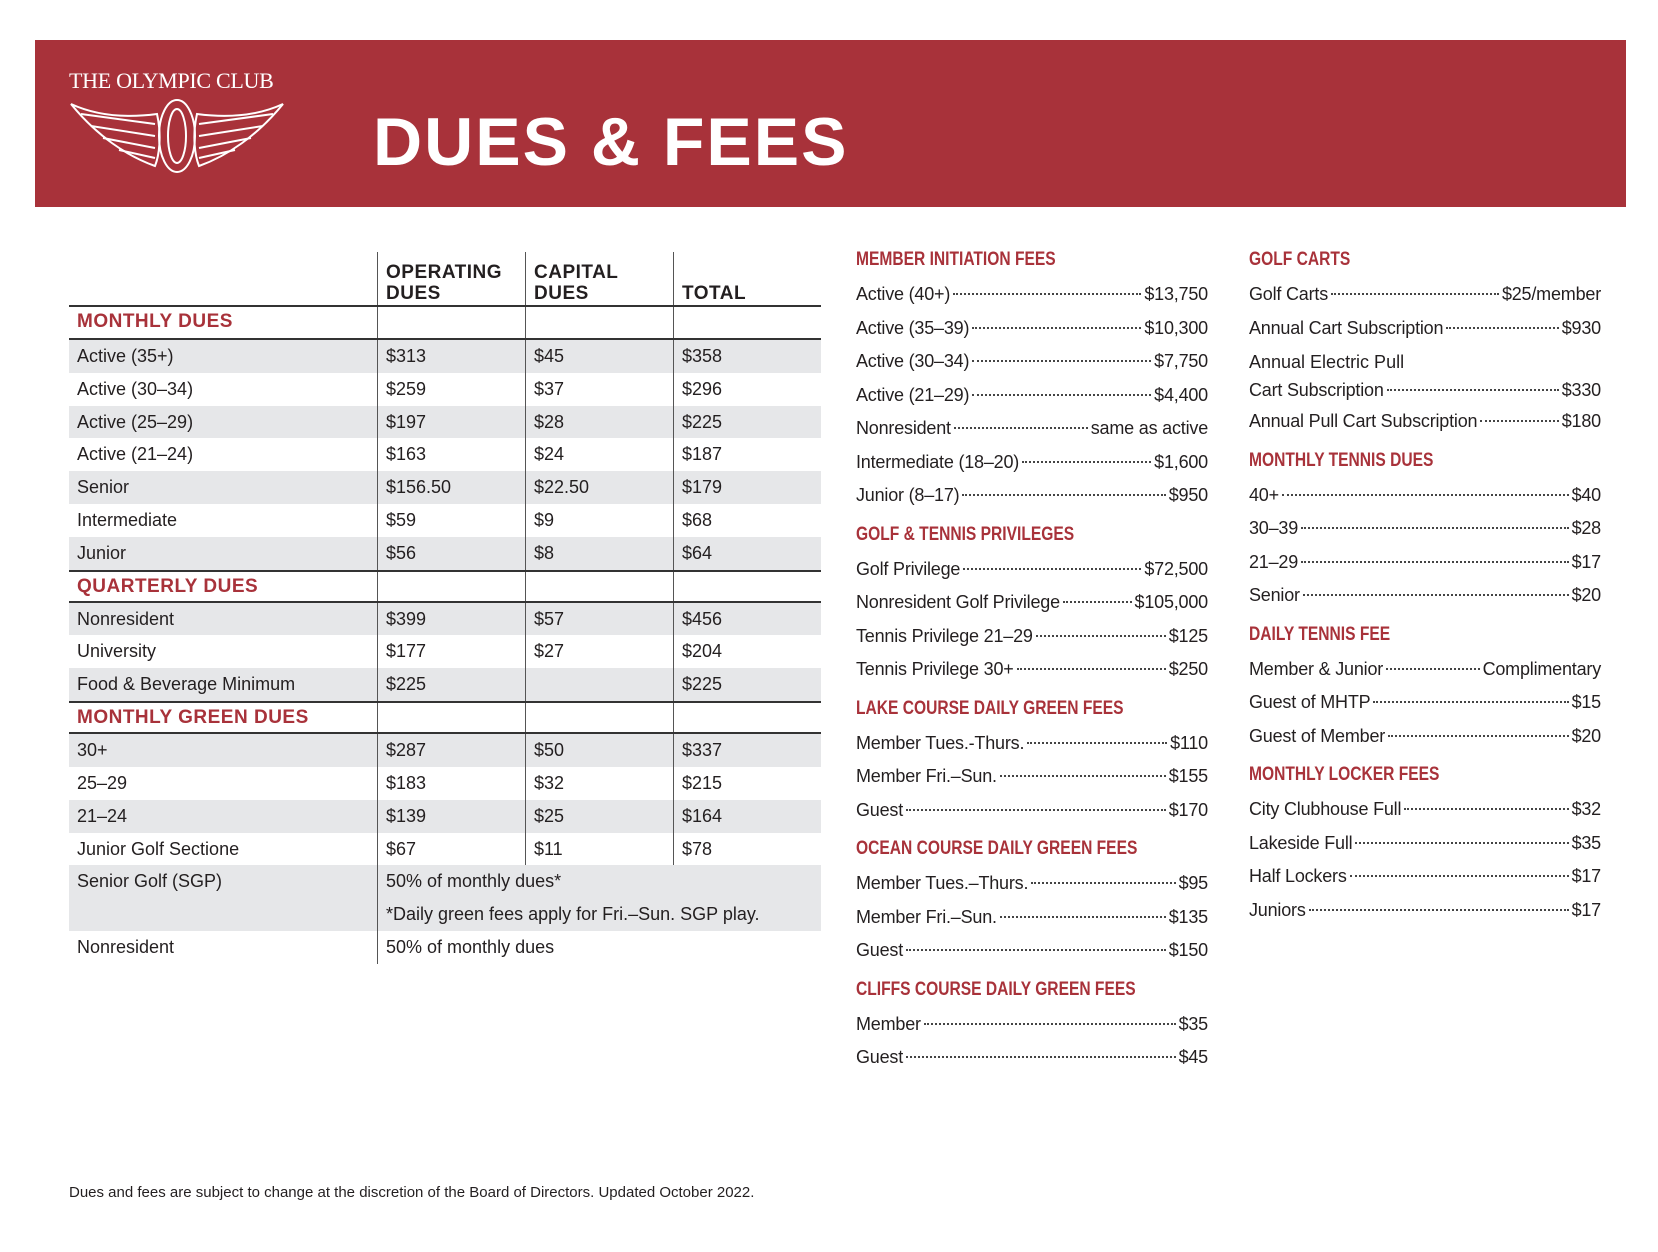 This screenshot has width=1658, height=1252. What do you see at coordinates (223, 750) in the screenshot?
I see `row-label: 30+` at bounding box center [223, 750].